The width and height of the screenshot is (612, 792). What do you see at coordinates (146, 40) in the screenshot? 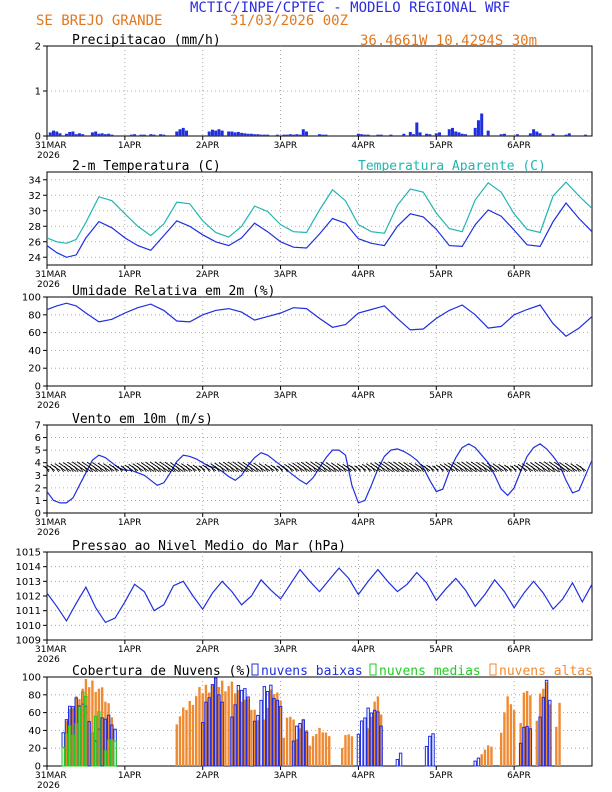
I see `precip-title: Precipitacao (mm/h)` at bounding box center [146, 40].